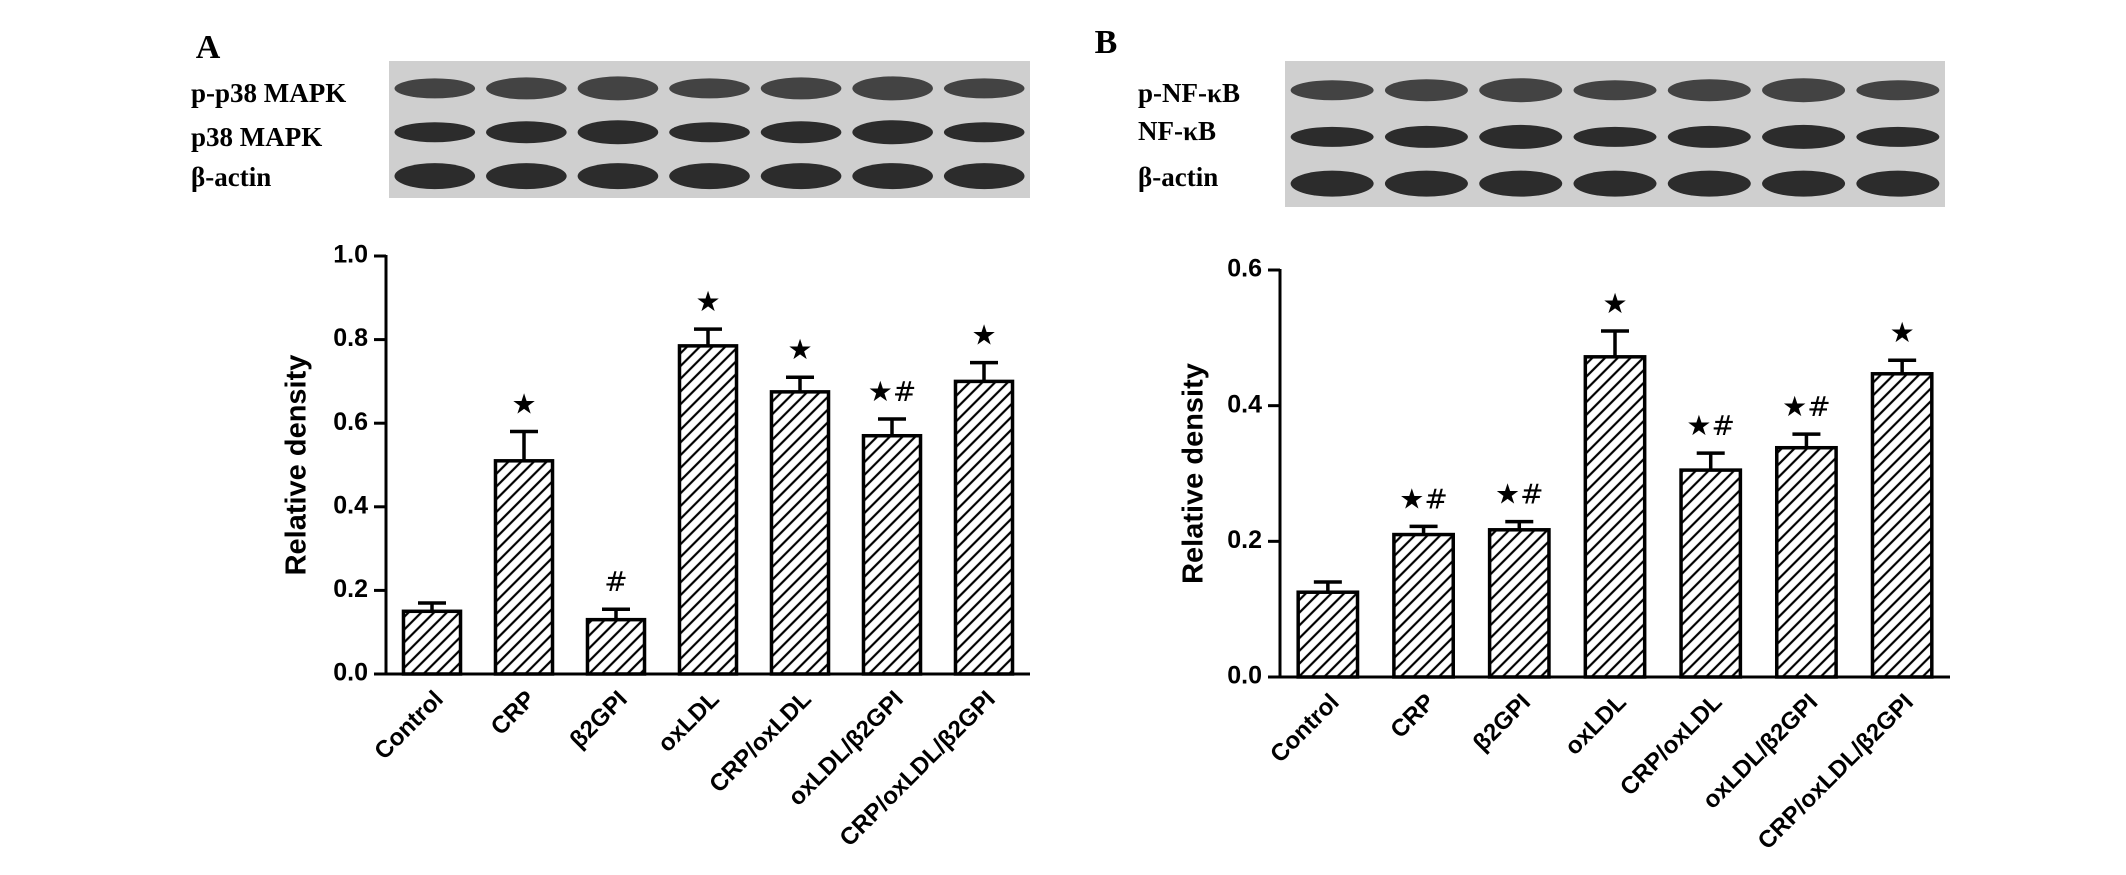 This screenshot has width=2126, height=875. I want to click on panel-letter: A, so click(208, 47).